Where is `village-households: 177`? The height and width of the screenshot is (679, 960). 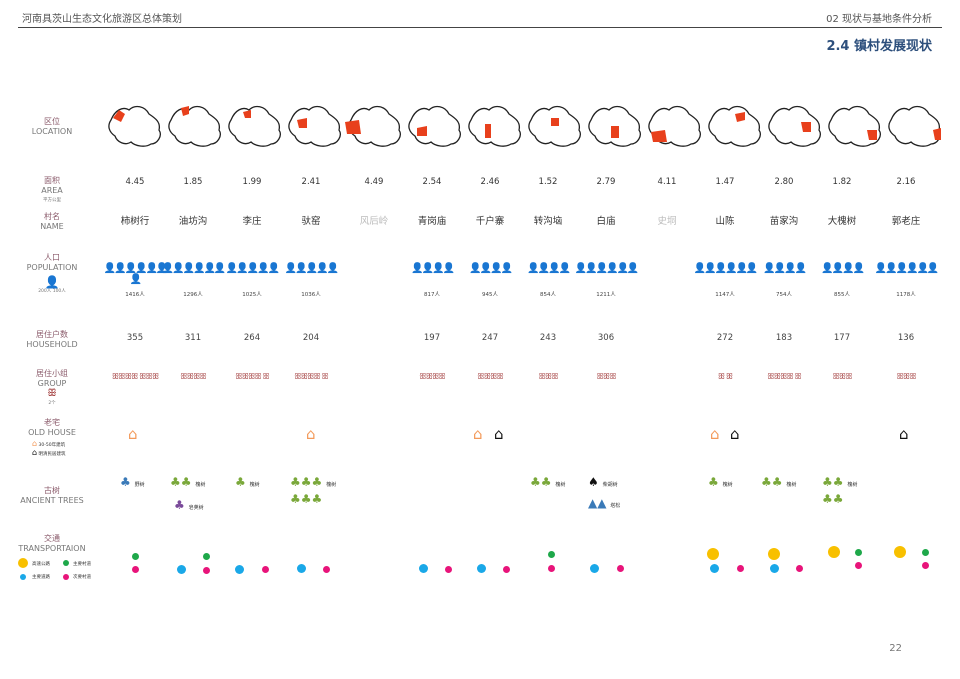
village-households: 177 is located at coordinates (842, 338).